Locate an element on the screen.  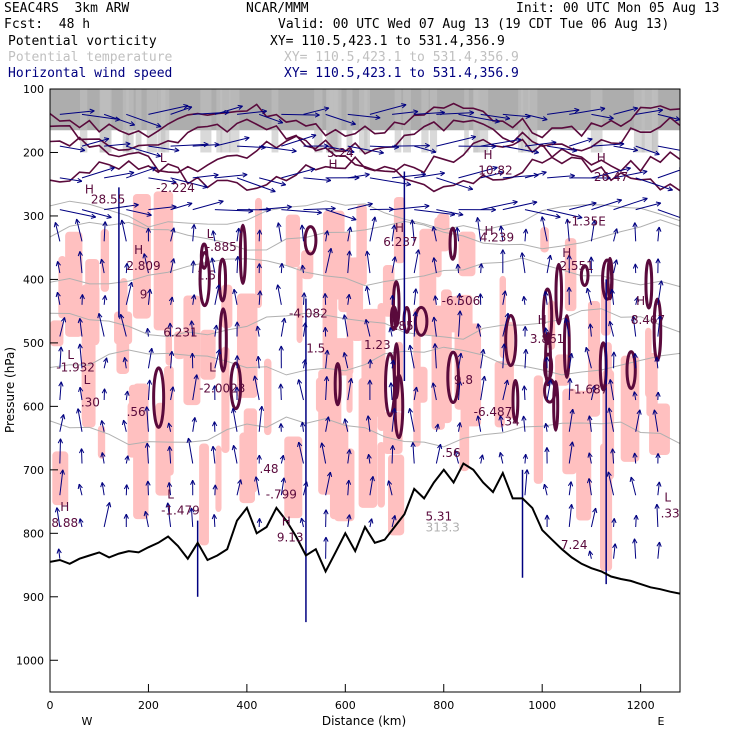
y-tick-label: 500 is located at coordinates (33, 343).